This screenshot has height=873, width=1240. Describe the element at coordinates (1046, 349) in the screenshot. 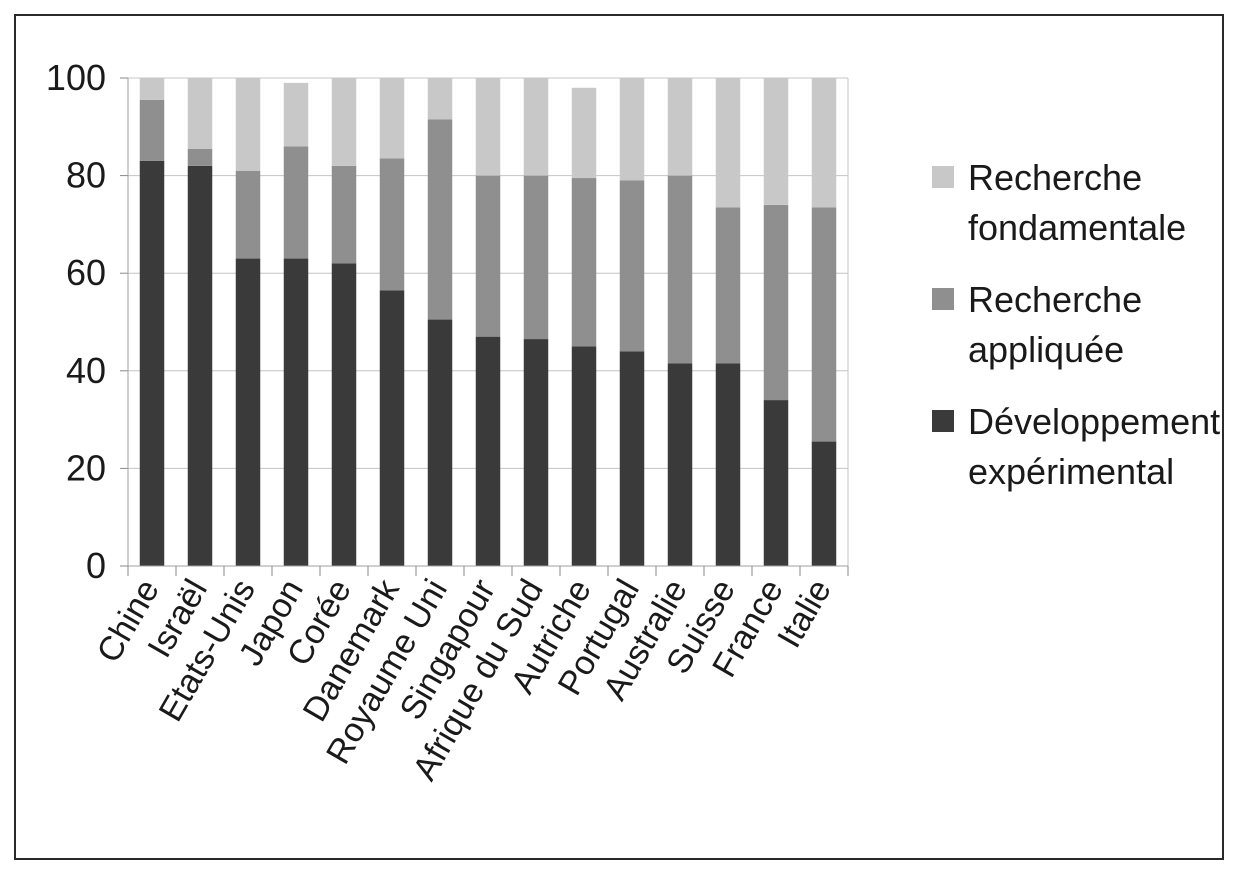

I see `legend-label: appliquée` at that location.